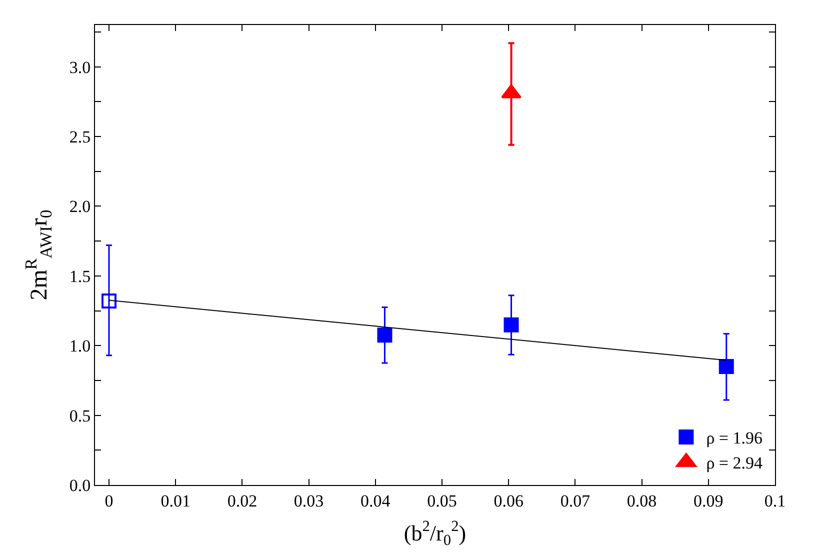  What do you see at coordinates (575, 500) in the screenshot?
I see `x-tick-label: 0.07` at bounding box center [575, 500].